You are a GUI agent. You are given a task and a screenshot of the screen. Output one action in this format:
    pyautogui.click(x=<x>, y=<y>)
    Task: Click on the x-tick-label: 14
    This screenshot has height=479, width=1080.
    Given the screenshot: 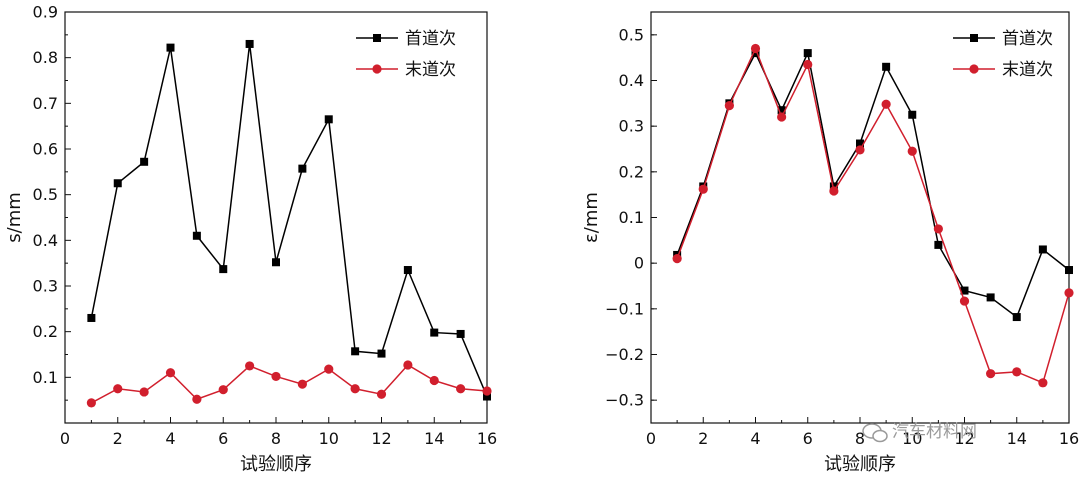 What is the action you would take?
    pyautogui.click(x=1017, y=438)
    